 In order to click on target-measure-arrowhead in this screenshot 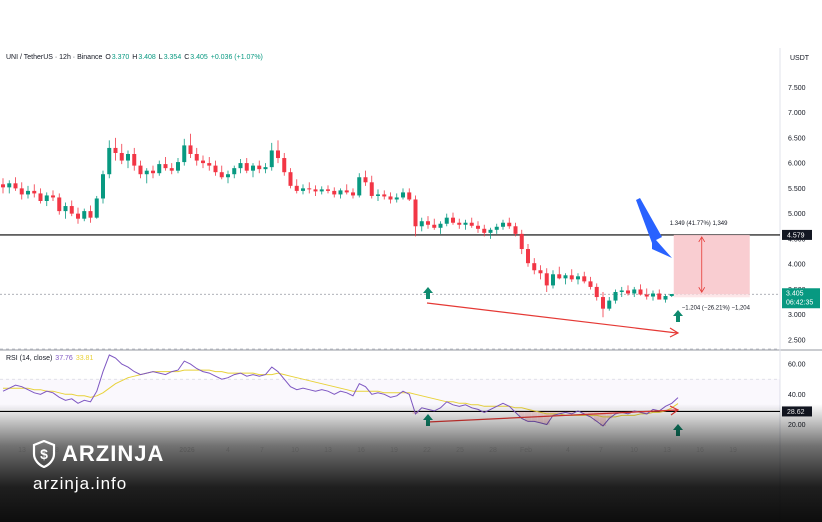, I will do `click(702, 239)`.